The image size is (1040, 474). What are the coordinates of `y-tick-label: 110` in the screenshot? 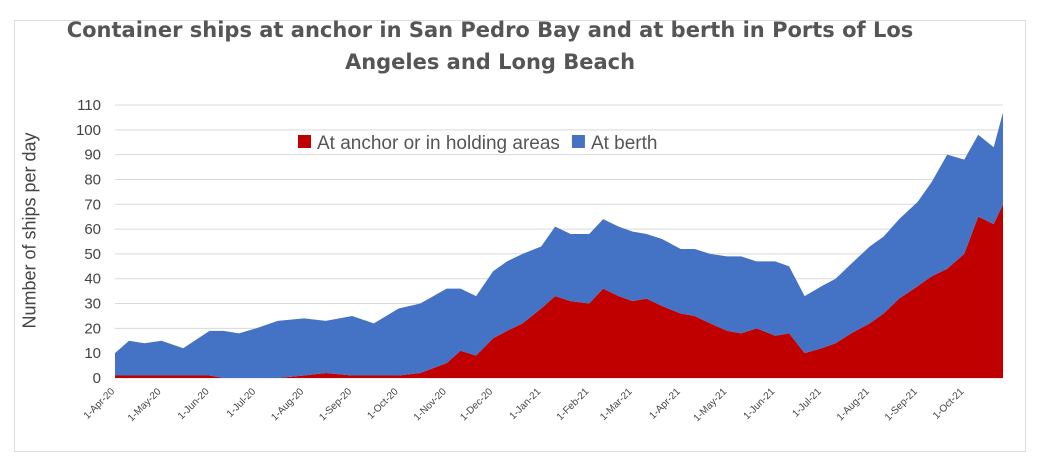 It's located at (89, 105).